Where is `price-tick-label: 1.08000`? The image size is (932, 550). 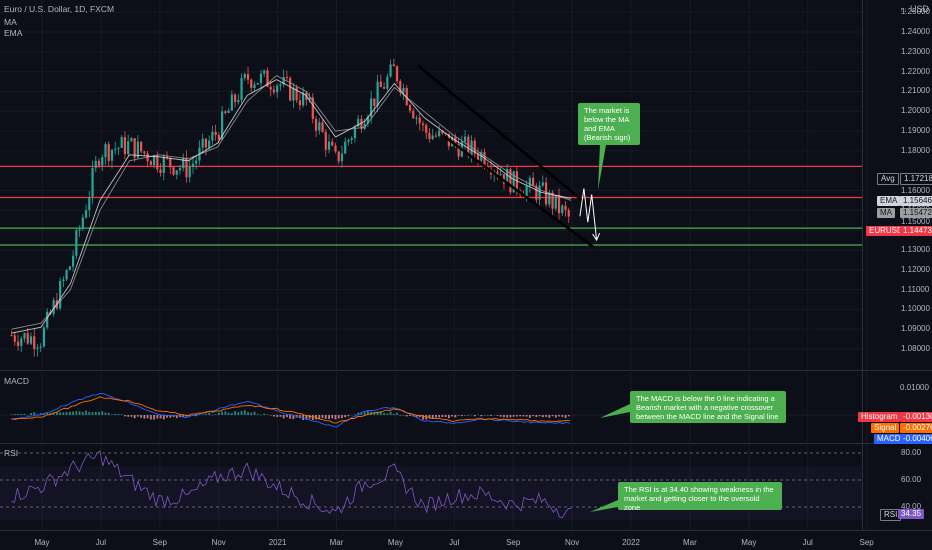
price-tick-label: 1.08000 is located at coordinates (915, 348).